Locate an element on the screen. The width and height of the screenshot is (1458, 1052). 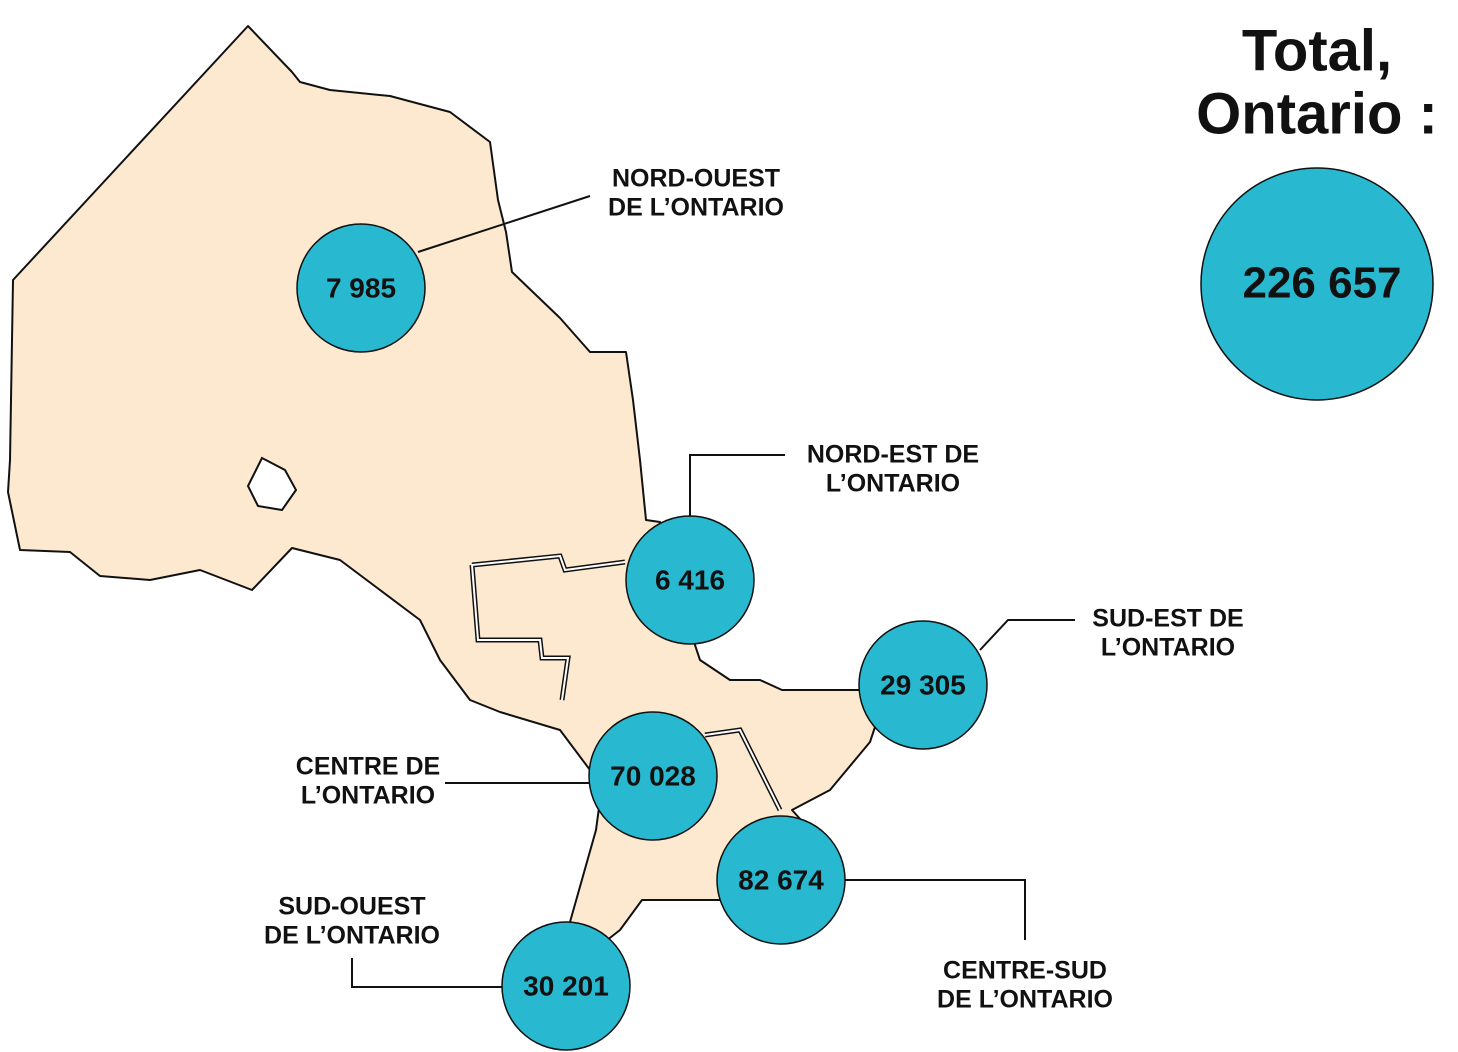
region-value: 70 028 is located at coordinates (653, 775).